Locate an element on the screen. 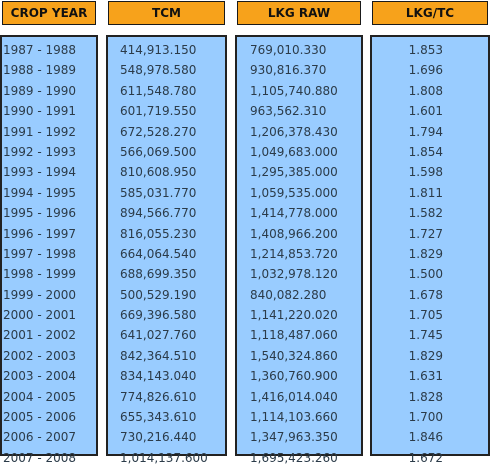  lkg-raw-cell: 1,105,740.880 is located at coordinates (294, 90).